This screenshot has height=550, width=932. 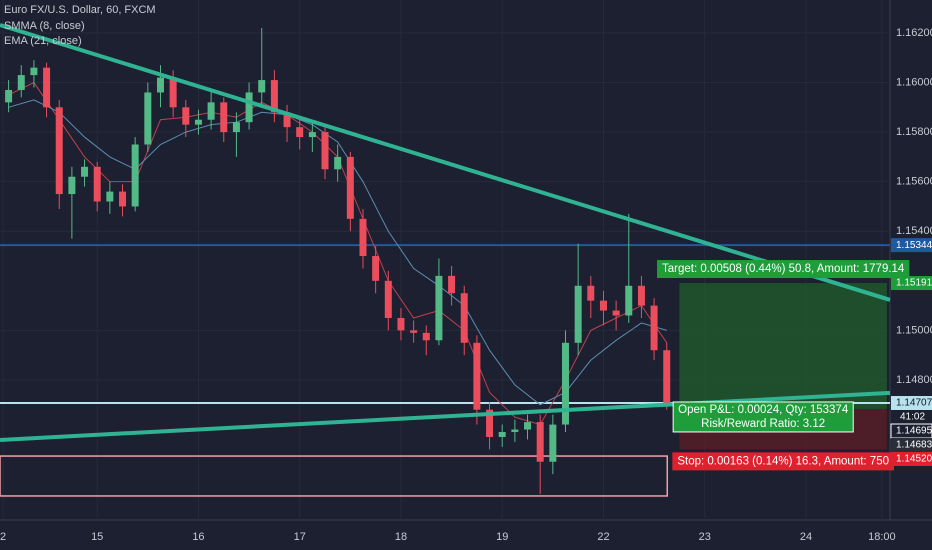 What do you see at coordinates (445, 416) in the screenshot?
I see `trendline` at bounding box center [445, 416].